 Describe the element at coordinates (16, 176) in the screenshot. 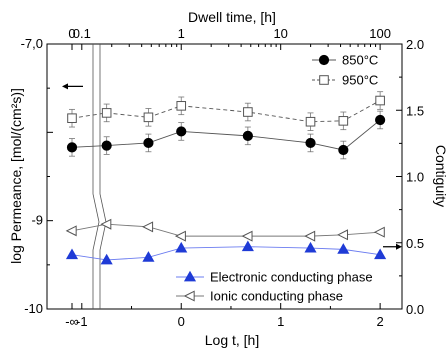

I see `y-axis-title: log Permeance, [mol/(cm²s)]` at that location.